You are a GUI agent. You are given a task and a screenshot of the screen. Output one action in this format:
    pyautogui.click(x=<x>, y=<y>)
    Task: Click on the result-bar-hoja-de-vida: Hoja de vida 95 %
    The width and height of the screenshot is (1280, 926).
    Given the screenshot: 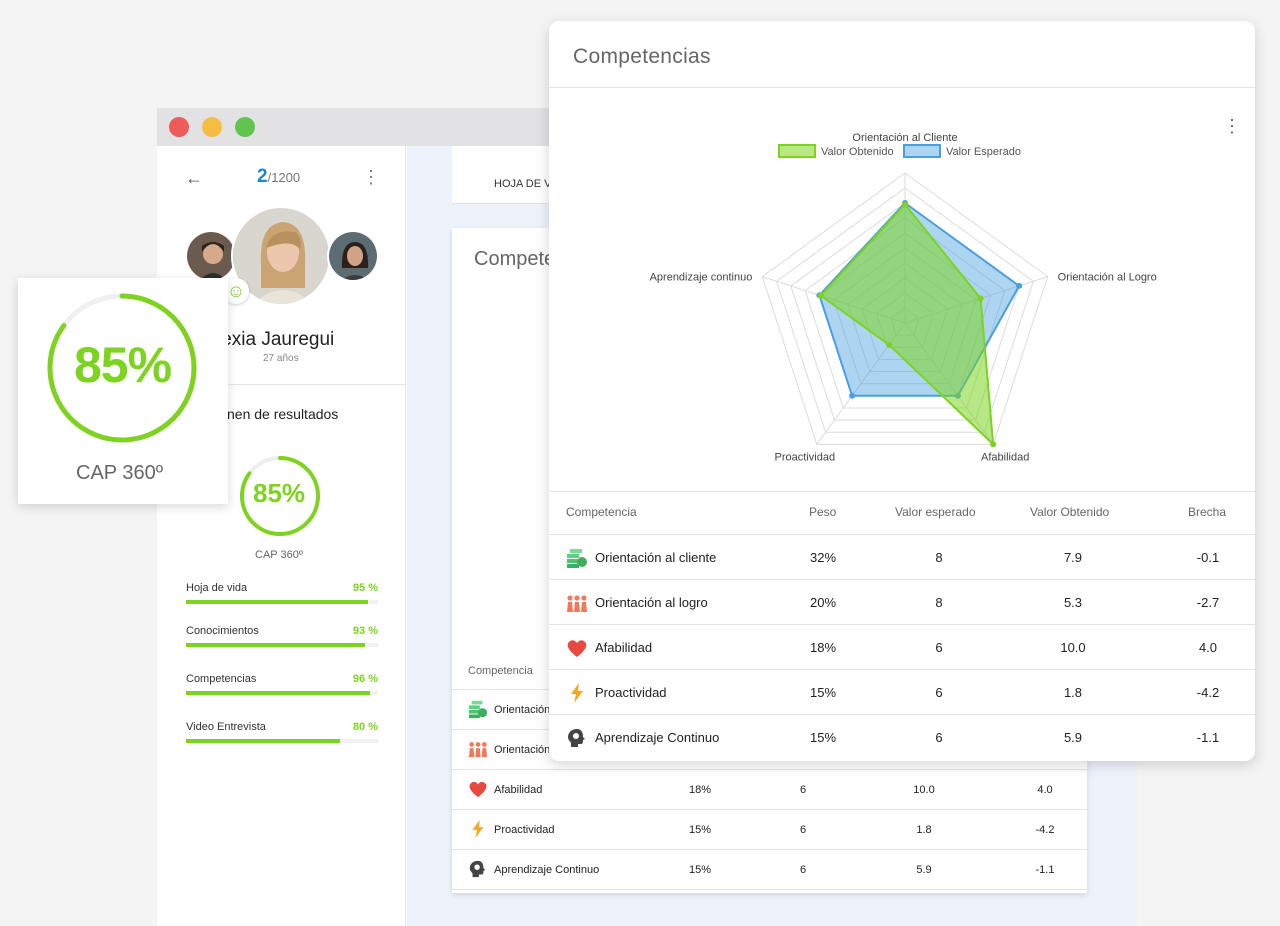 What is the action you would take?
    pyautogui.click(x=282, y=597)
    